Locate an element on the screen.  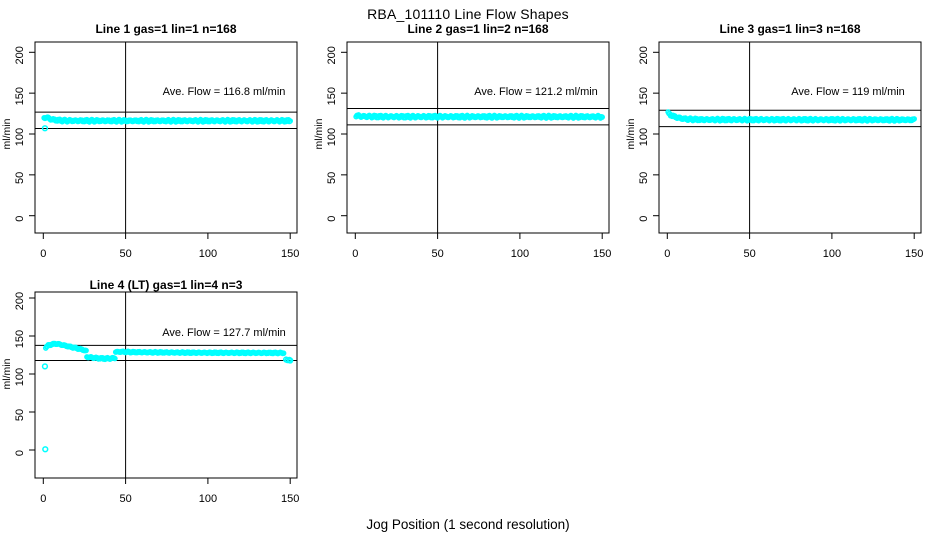
main-title: RBA_101110 Line Flow Shapes is located at coordinates (468, 14).